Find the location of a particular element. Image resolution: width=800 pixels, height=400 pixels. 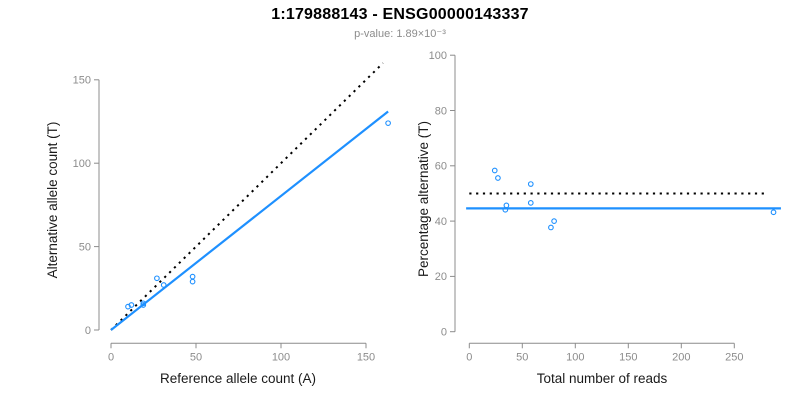

plot-subtitle: p-value: 1.89×10⁻³ is located at coordinates (400, 34).